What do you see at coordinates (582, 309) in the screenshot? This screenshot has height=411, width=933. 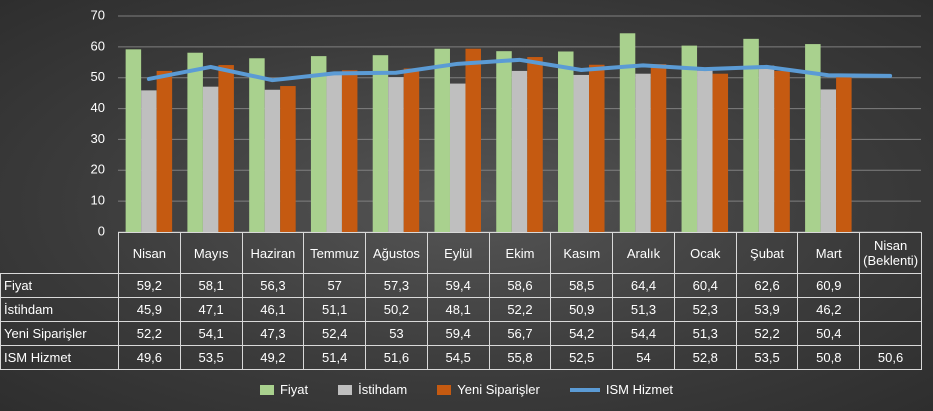 I see `value-label: 50,9` at bounding box center [582, 309].